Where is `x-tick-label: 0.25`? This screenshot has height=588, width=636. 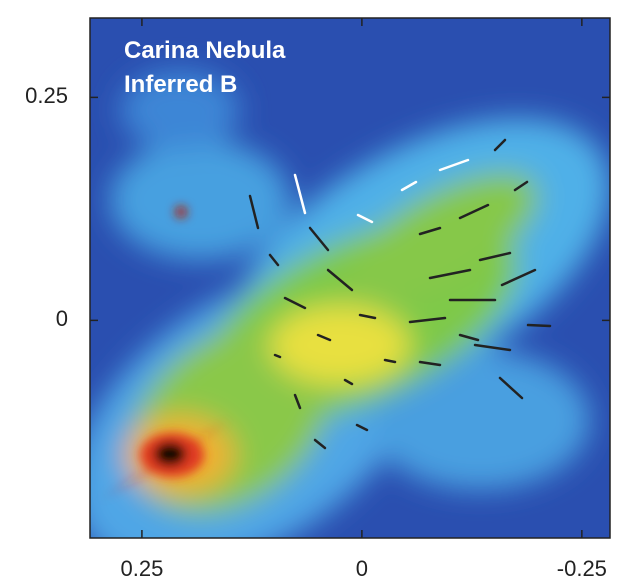
x-tick-label: 0.25 is located at coordinates (141, 568).